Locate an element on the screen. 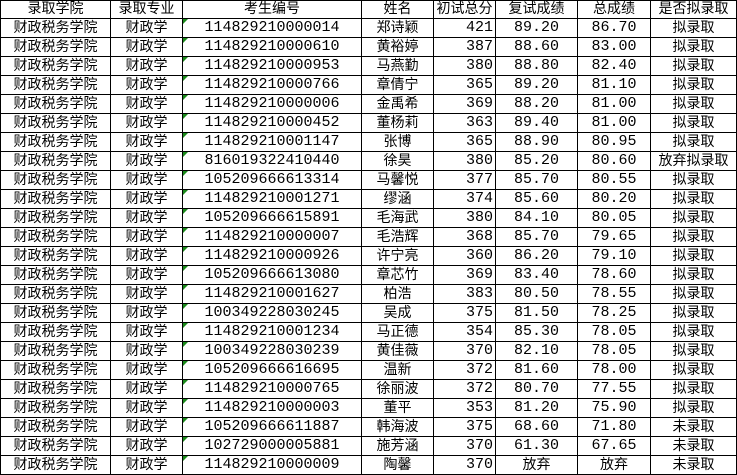 The height and width of the screenshot is (475, 737). candidate-id-cell: 816019322410440 is located at coordinates (272, 161).